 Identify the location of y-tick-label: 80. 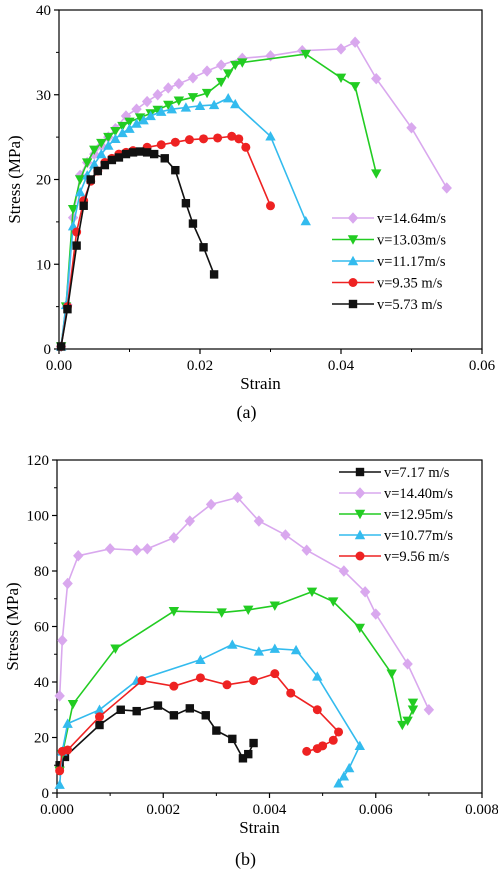
(41, 572).